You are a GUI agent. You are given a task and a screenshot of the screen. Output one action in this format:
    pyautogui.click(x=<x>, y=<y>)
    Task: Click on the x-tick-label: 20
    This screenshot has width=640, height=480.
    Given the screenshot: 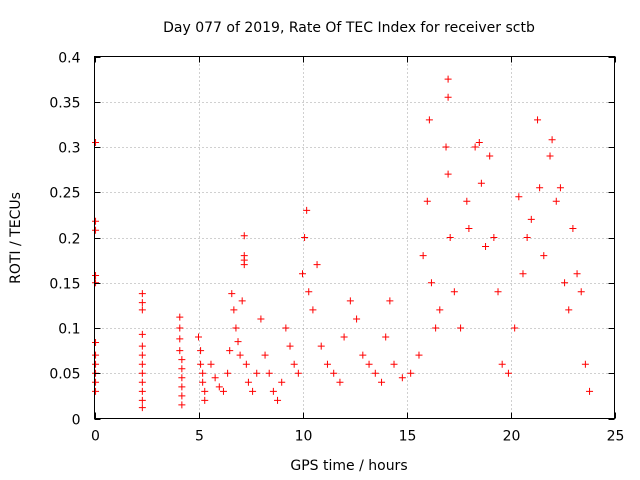 What is the action you would take?
    pyautogui.click(x=512, y=437)
    